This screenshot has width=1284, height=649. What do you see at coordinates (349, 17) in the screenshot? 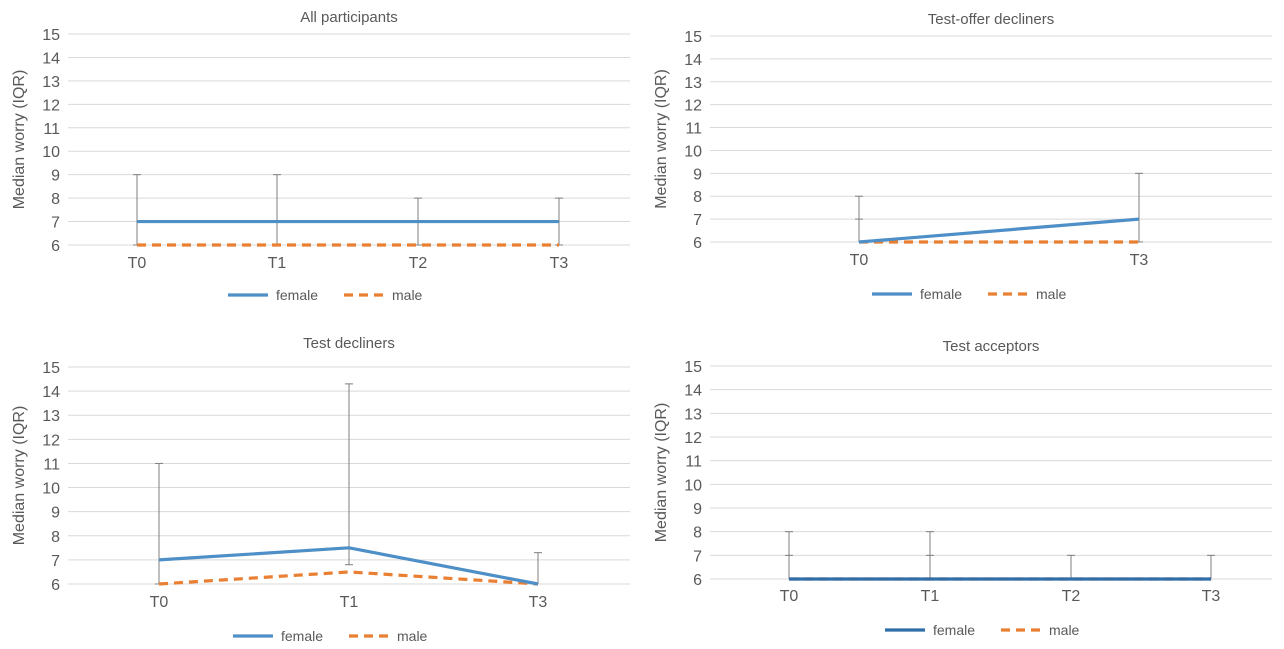
I see `chart-title: All participants` at bounding box center [349, 17].